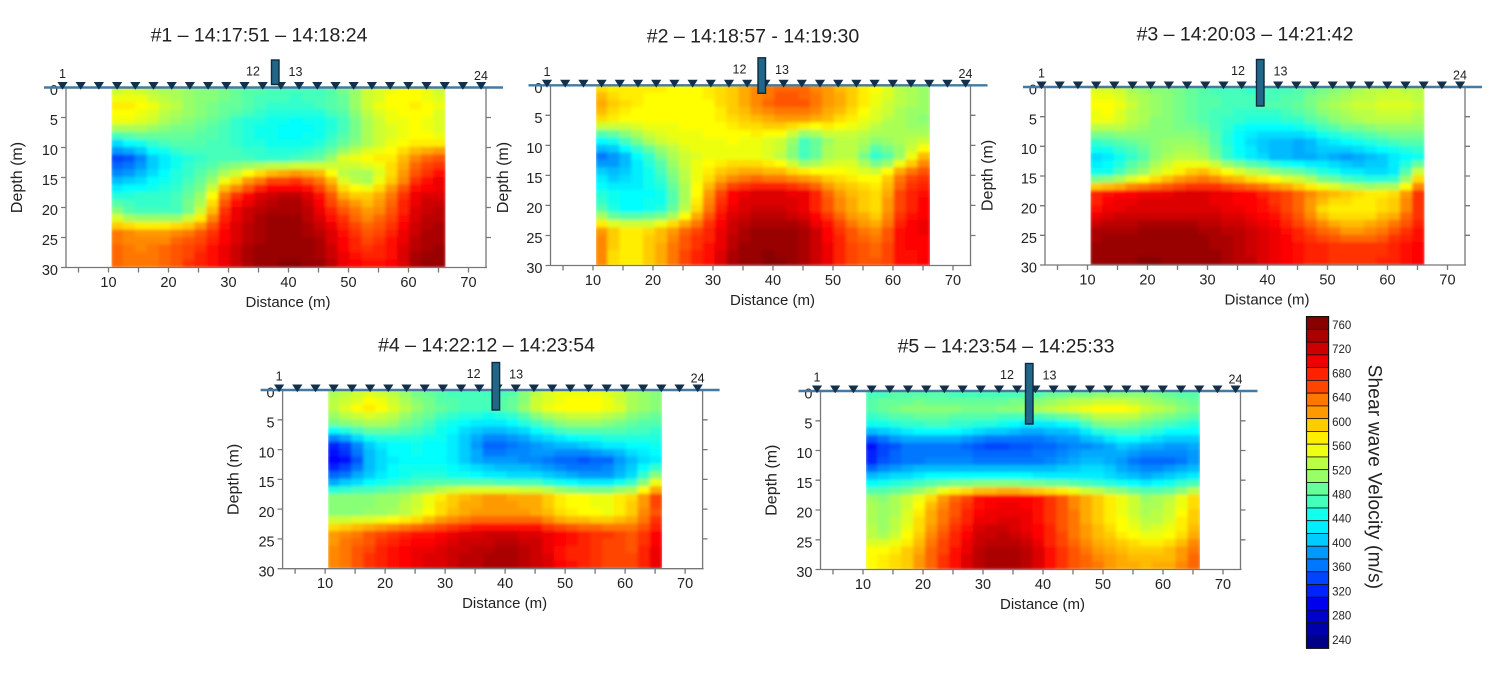  Describe the element at coordinates (1341, 399) in the screenshot. I see `svg-text: 640` at that location.